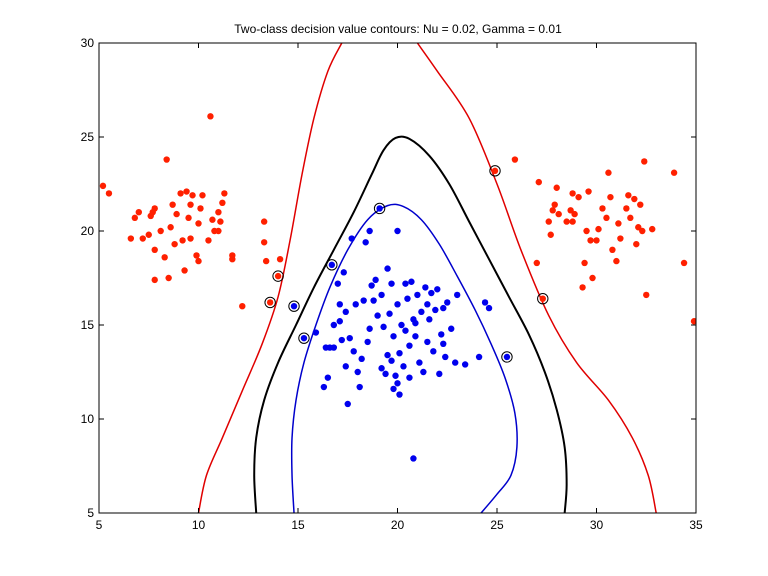 The height and width of the screenshot is (576, 768). What do you see at coordinates (398, 525) in the screenshot?
I see `x-tick-label-3: 20` at bounding box center [398, 525].